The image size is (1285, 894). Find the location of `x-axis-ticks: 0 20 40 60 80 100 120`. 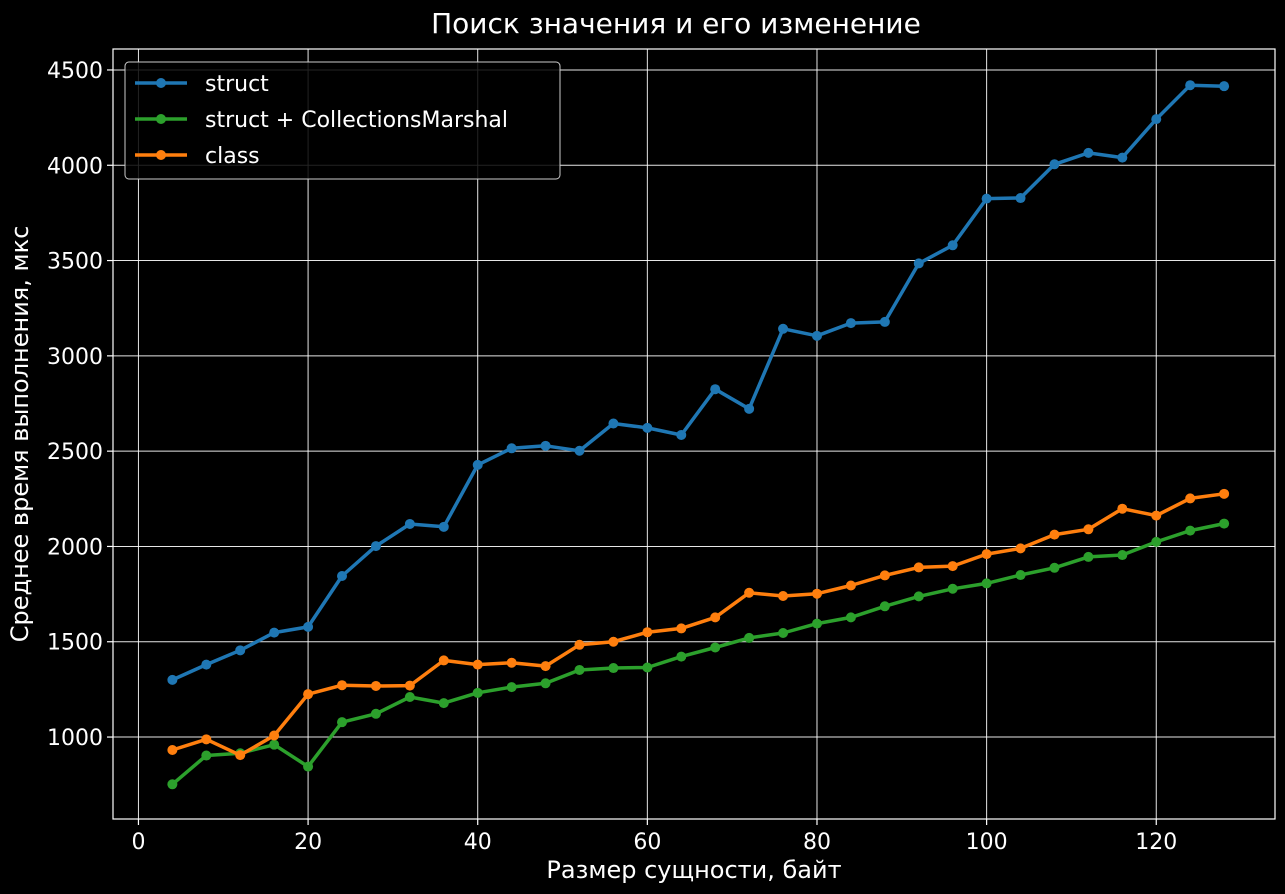

x-axis-ticks: 0 20 40 60 80 100 120 is located at coordinates (654, 837).